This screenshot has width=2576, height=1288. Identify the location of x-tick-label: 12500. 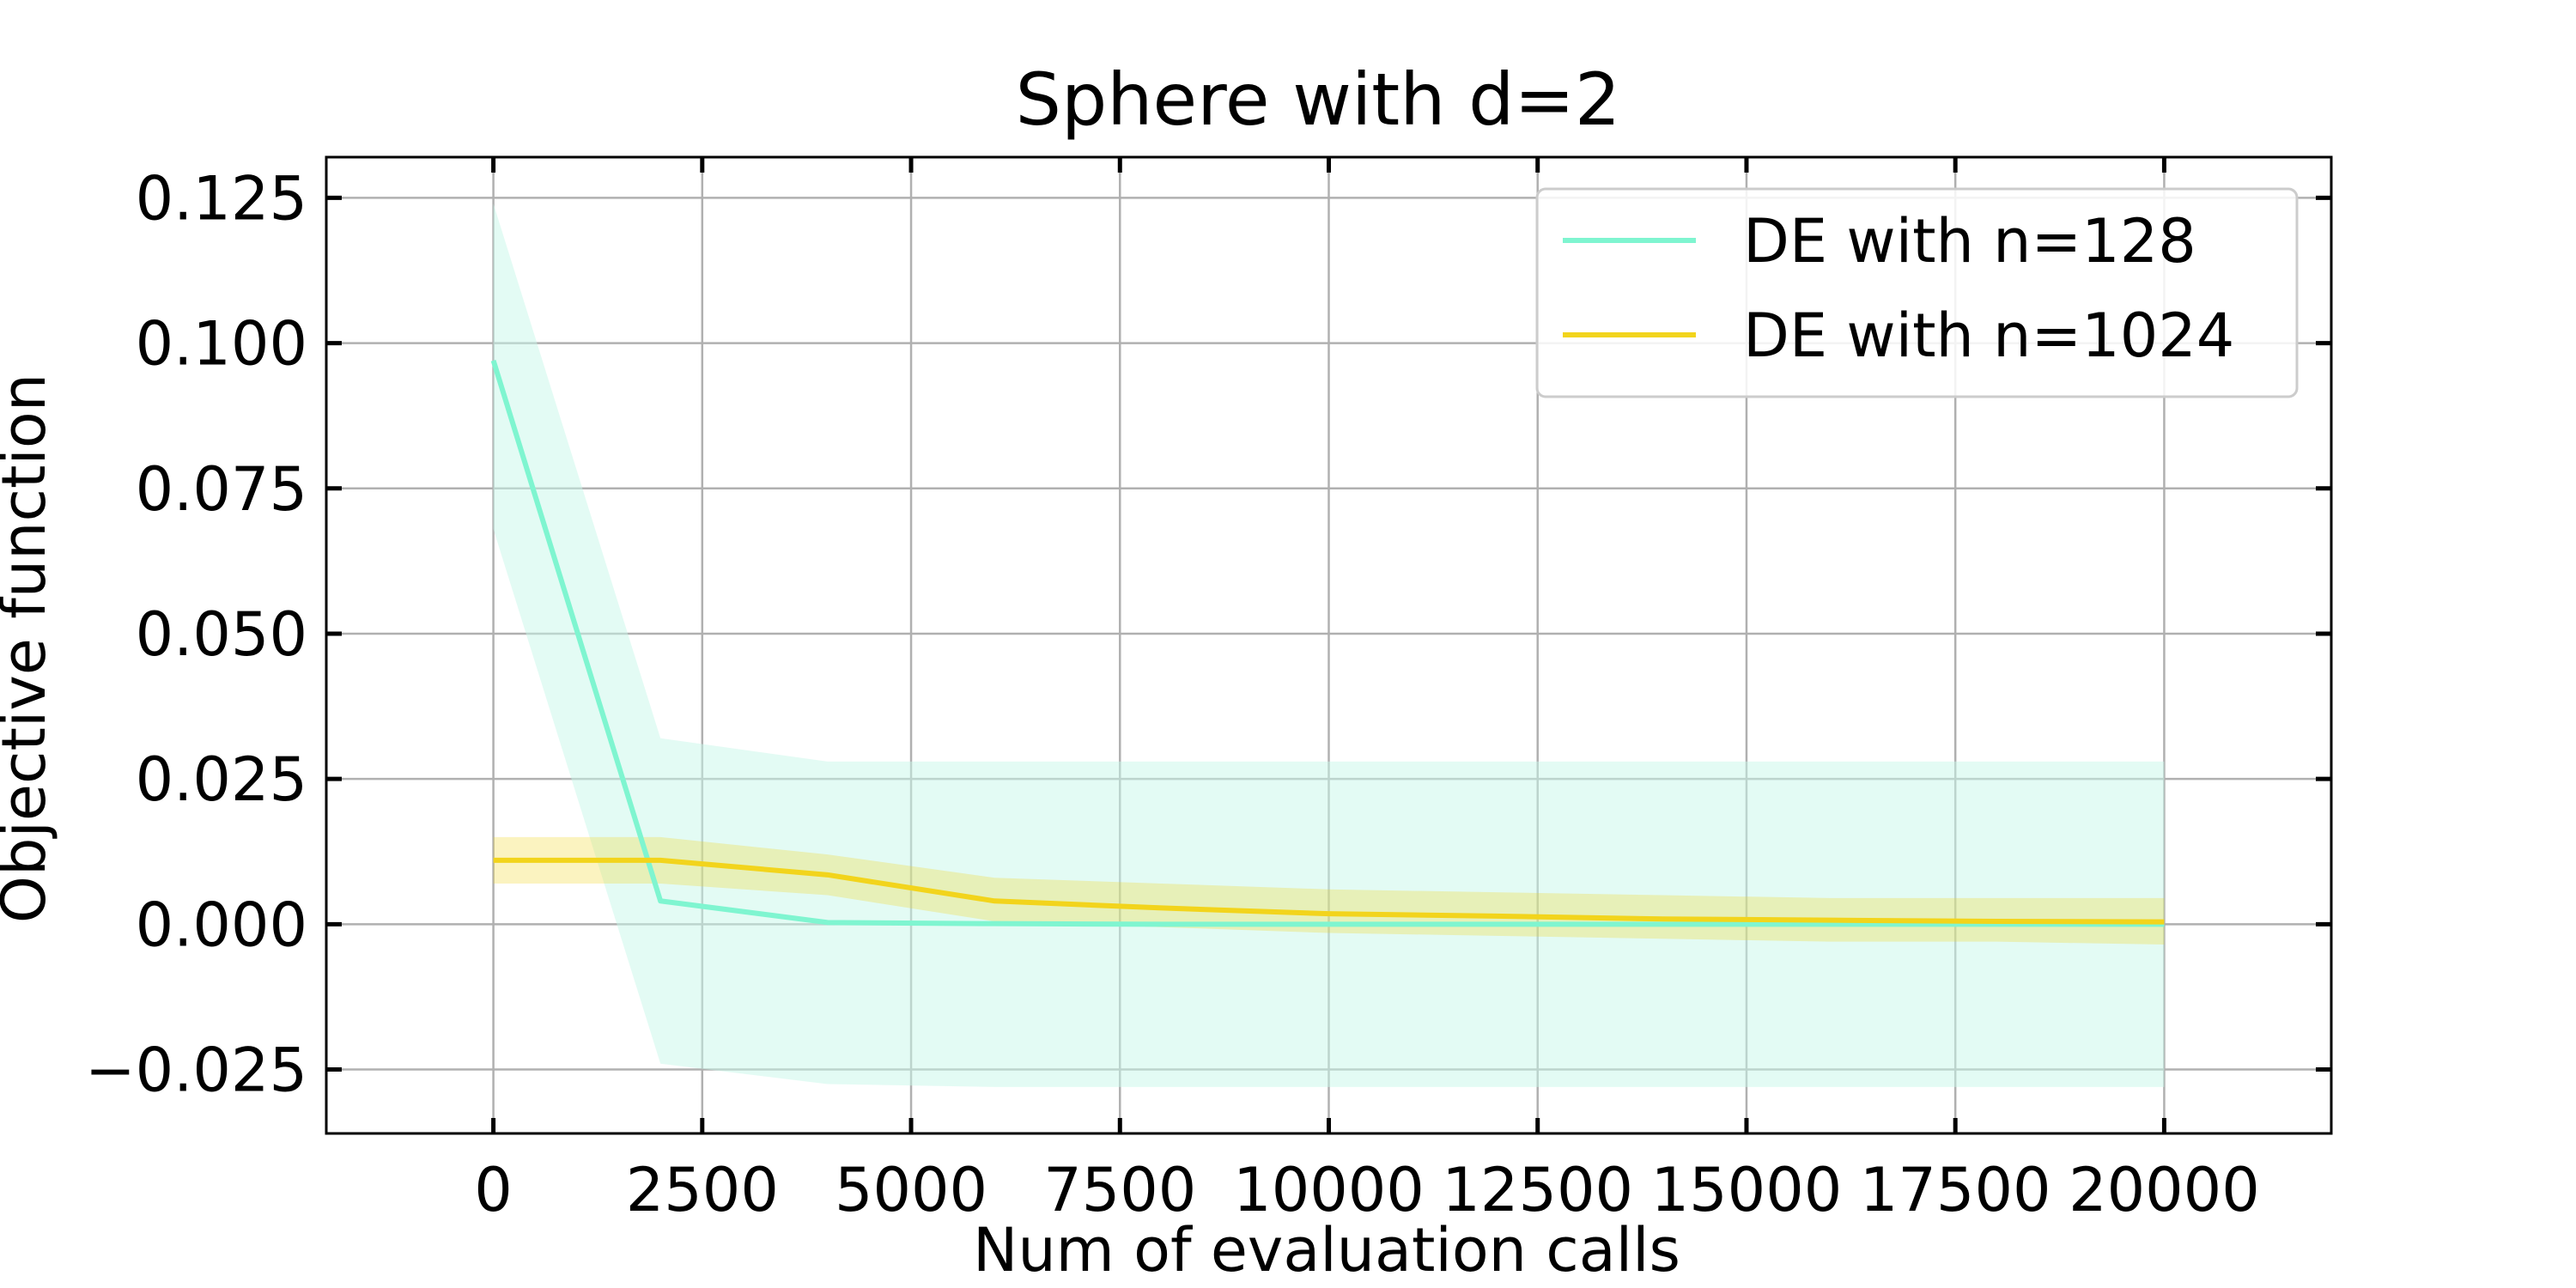
(1537, 1190).